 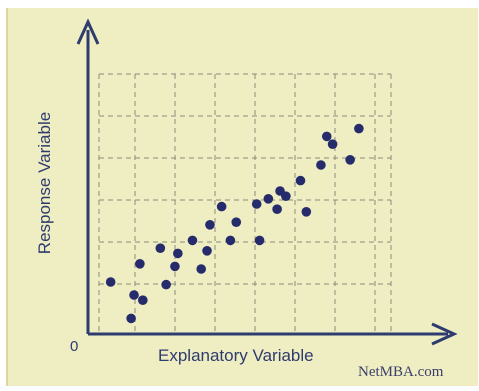 I want to click on y-axis-label: Response Variable, so click(x=44, y=183).